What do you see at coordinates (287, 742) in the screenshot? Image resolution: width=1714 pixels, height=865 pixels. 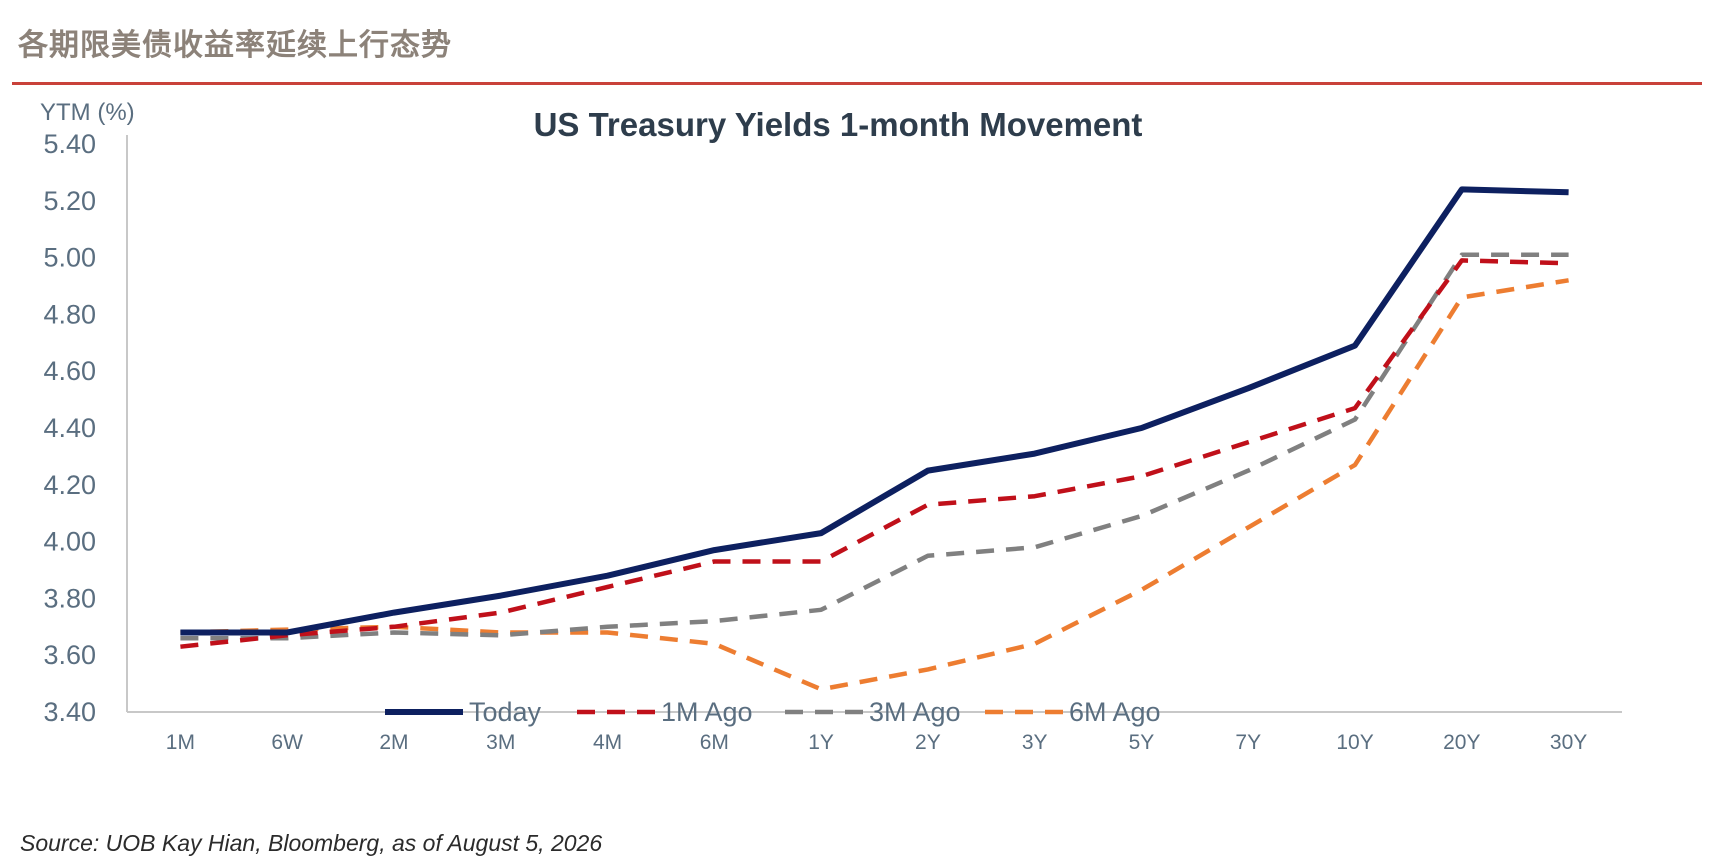 I see `x-tick-label: 6W` at bounding box center [287, 742].